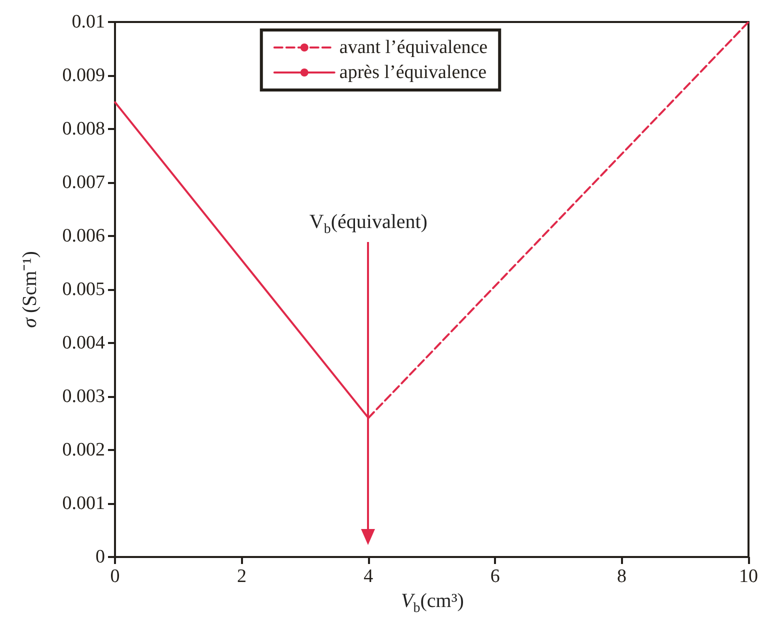 The height and width of the screenshot is (624, 761). Describe the element at coordinates (432, 603) in the screenshot. I see `x-axis-title: V$_{b}$(cm³)` at that location.